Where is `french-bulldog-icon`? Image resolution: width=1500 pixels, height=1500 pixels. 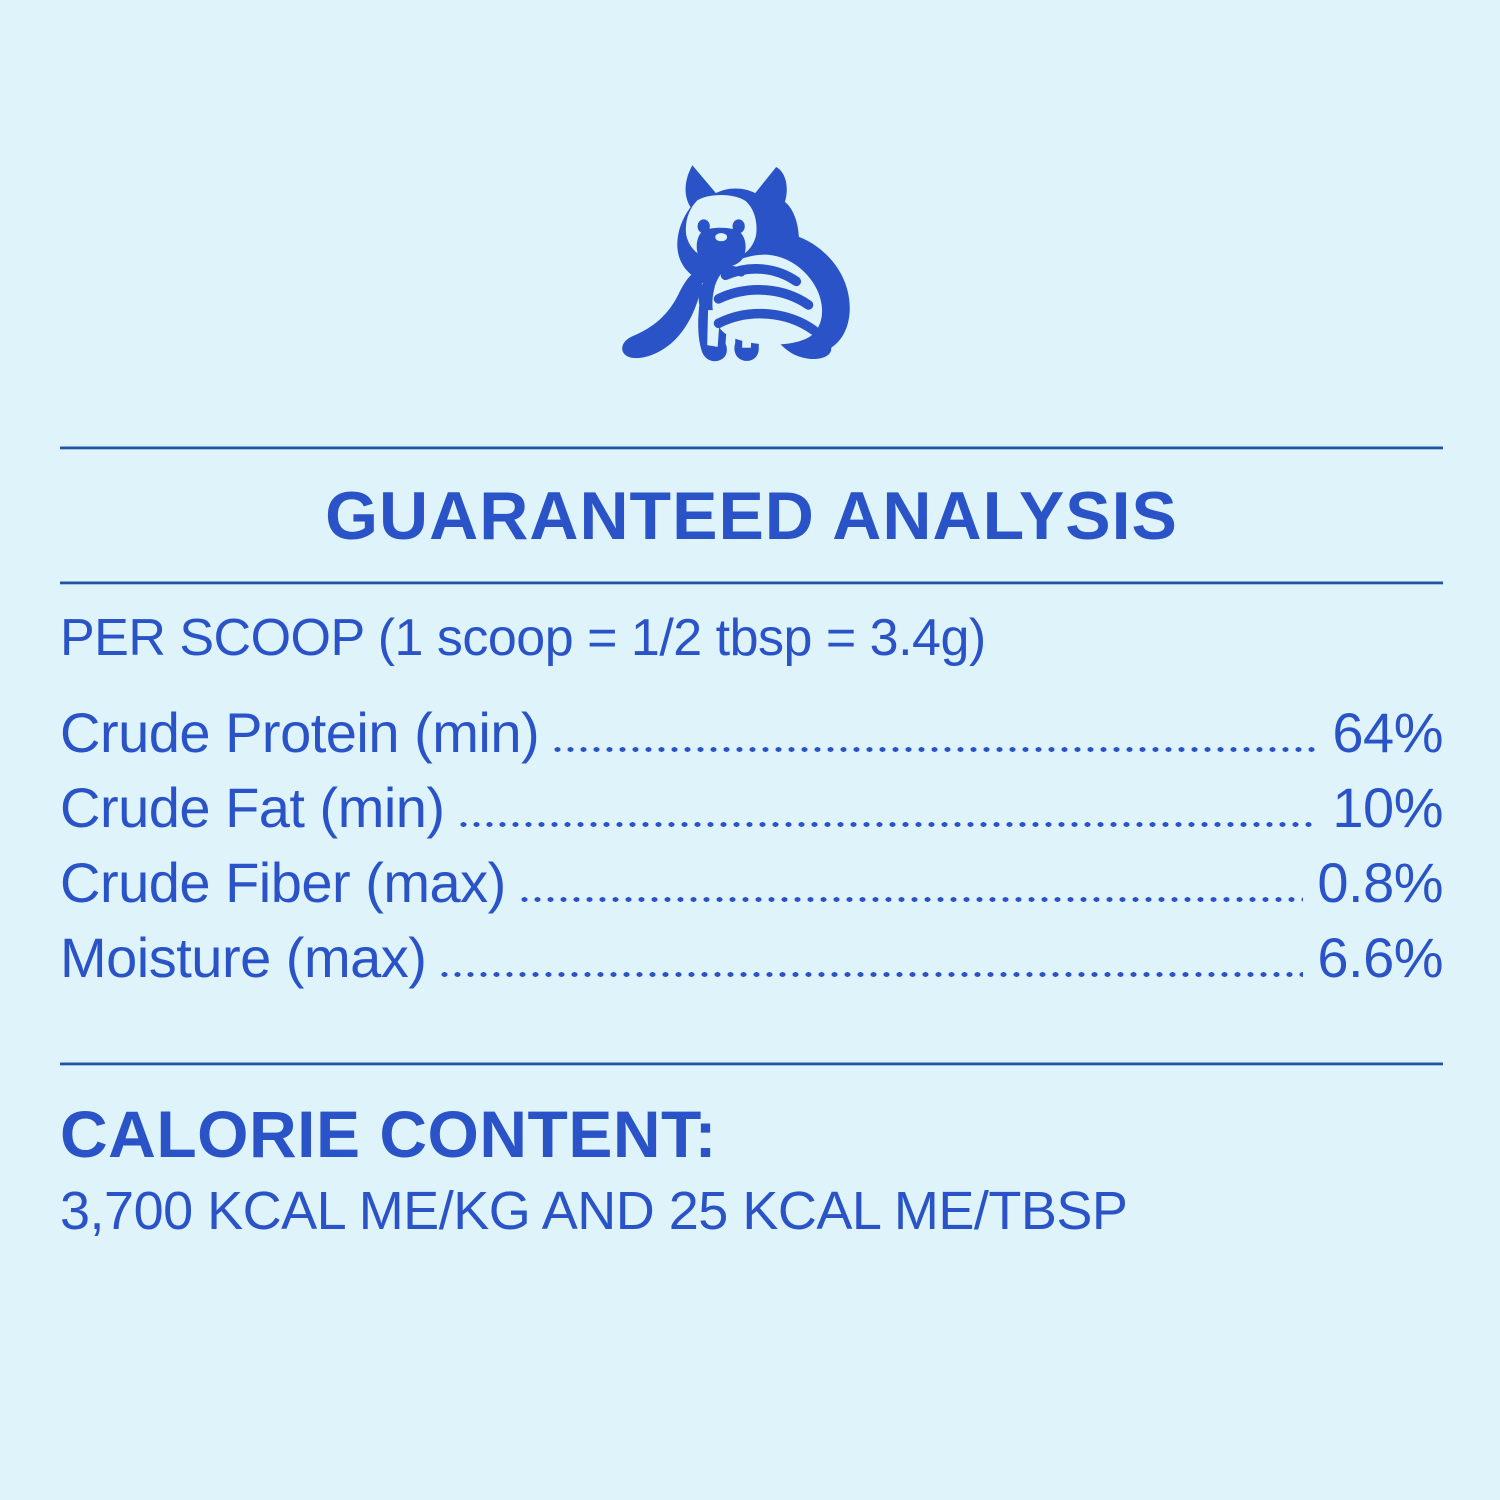 french-bulldog-icon is located at coordinates (736, 263).